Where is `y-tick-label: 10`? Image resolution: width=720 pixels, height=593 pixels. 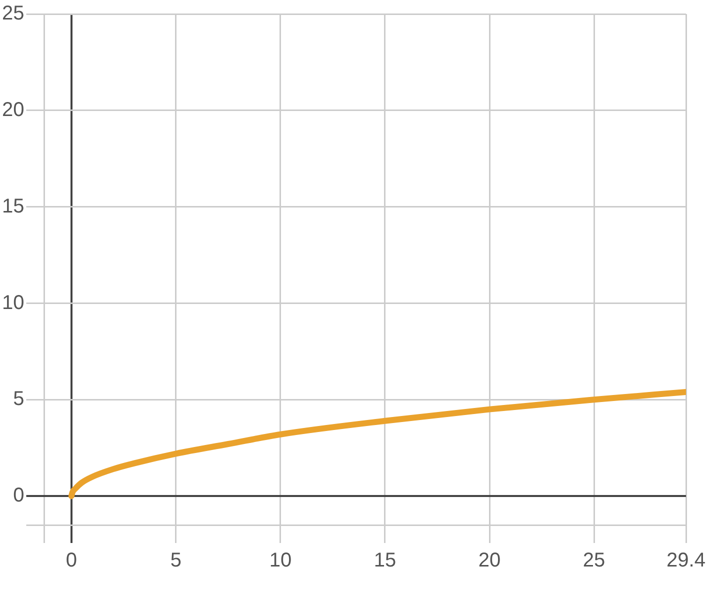 y-tick-label: 10 is located at coordinates (13, 303).